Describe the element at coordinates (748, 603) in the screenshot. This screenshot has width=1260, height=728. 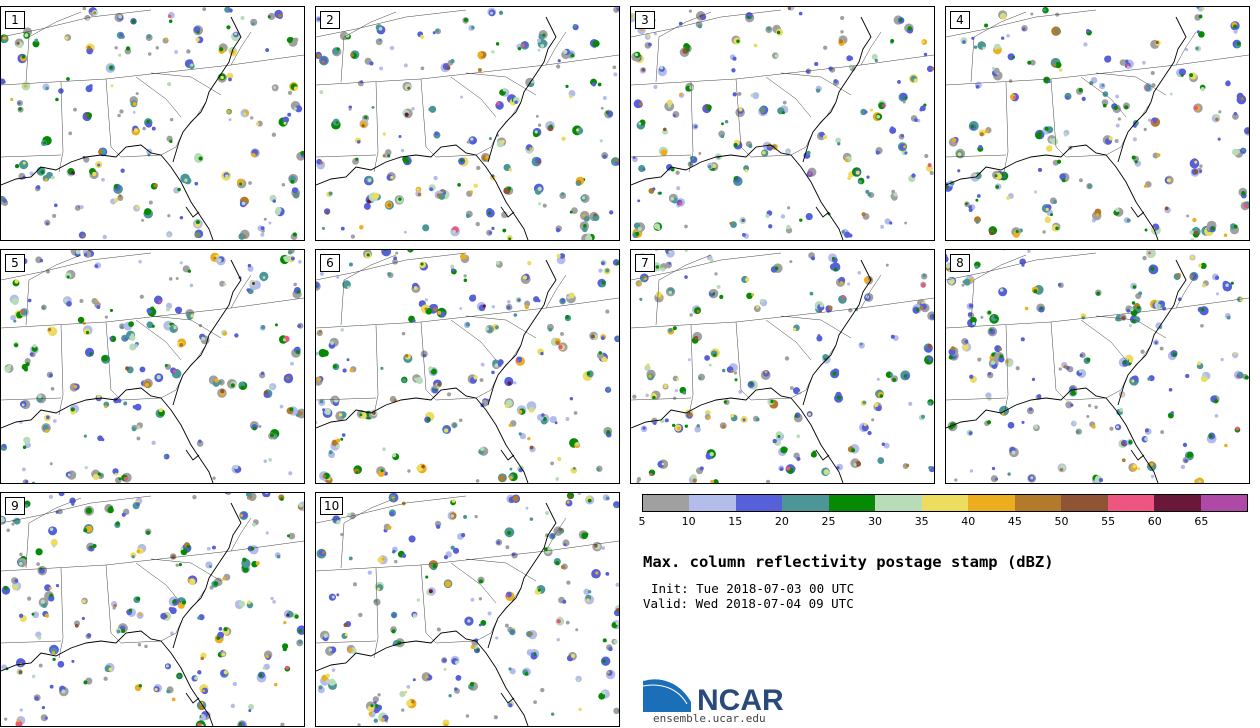
I see `valid-time: Valid: Wed 2018-07-04 09 UTC` at that location.